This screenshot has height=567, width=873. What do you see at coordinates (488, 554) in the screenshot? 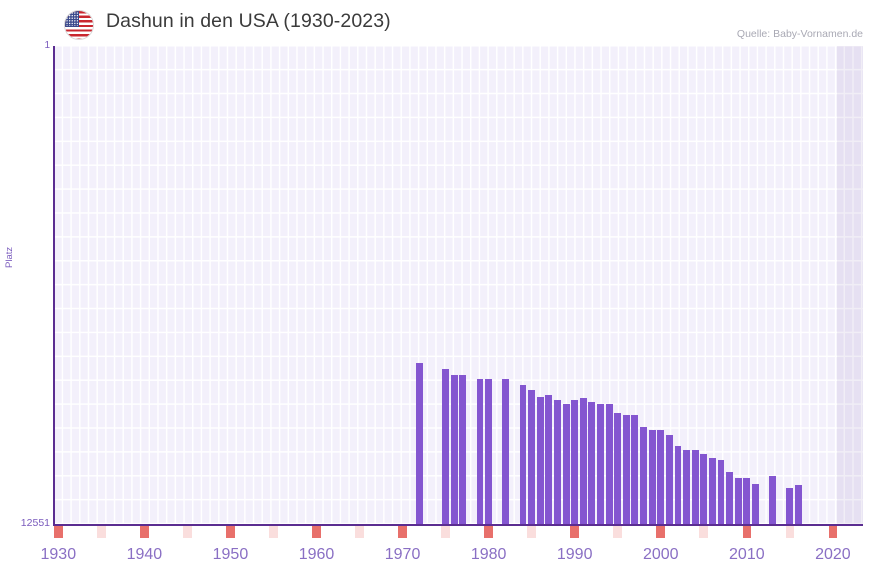
I see `x-tick-label: 1980` at bounding box center [488, 554].